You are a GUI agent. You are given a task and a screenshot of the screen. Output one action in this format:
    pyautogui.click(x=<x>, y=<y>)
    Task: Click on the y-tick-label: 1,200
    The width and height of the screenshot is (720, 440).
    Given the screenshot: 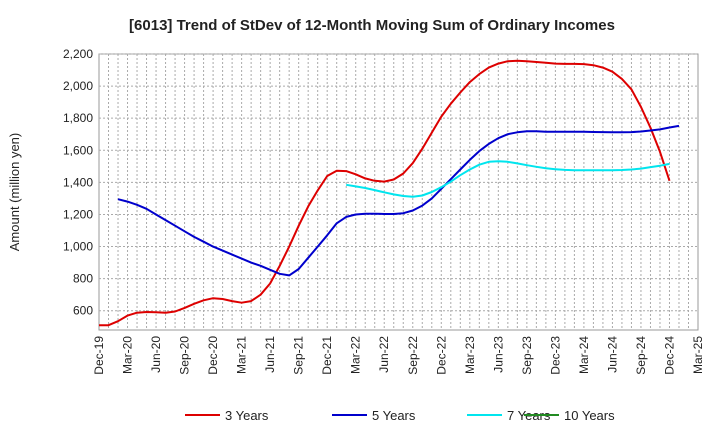 What is the action you would take?
    pyautogui.click(x=78, y=214)
    